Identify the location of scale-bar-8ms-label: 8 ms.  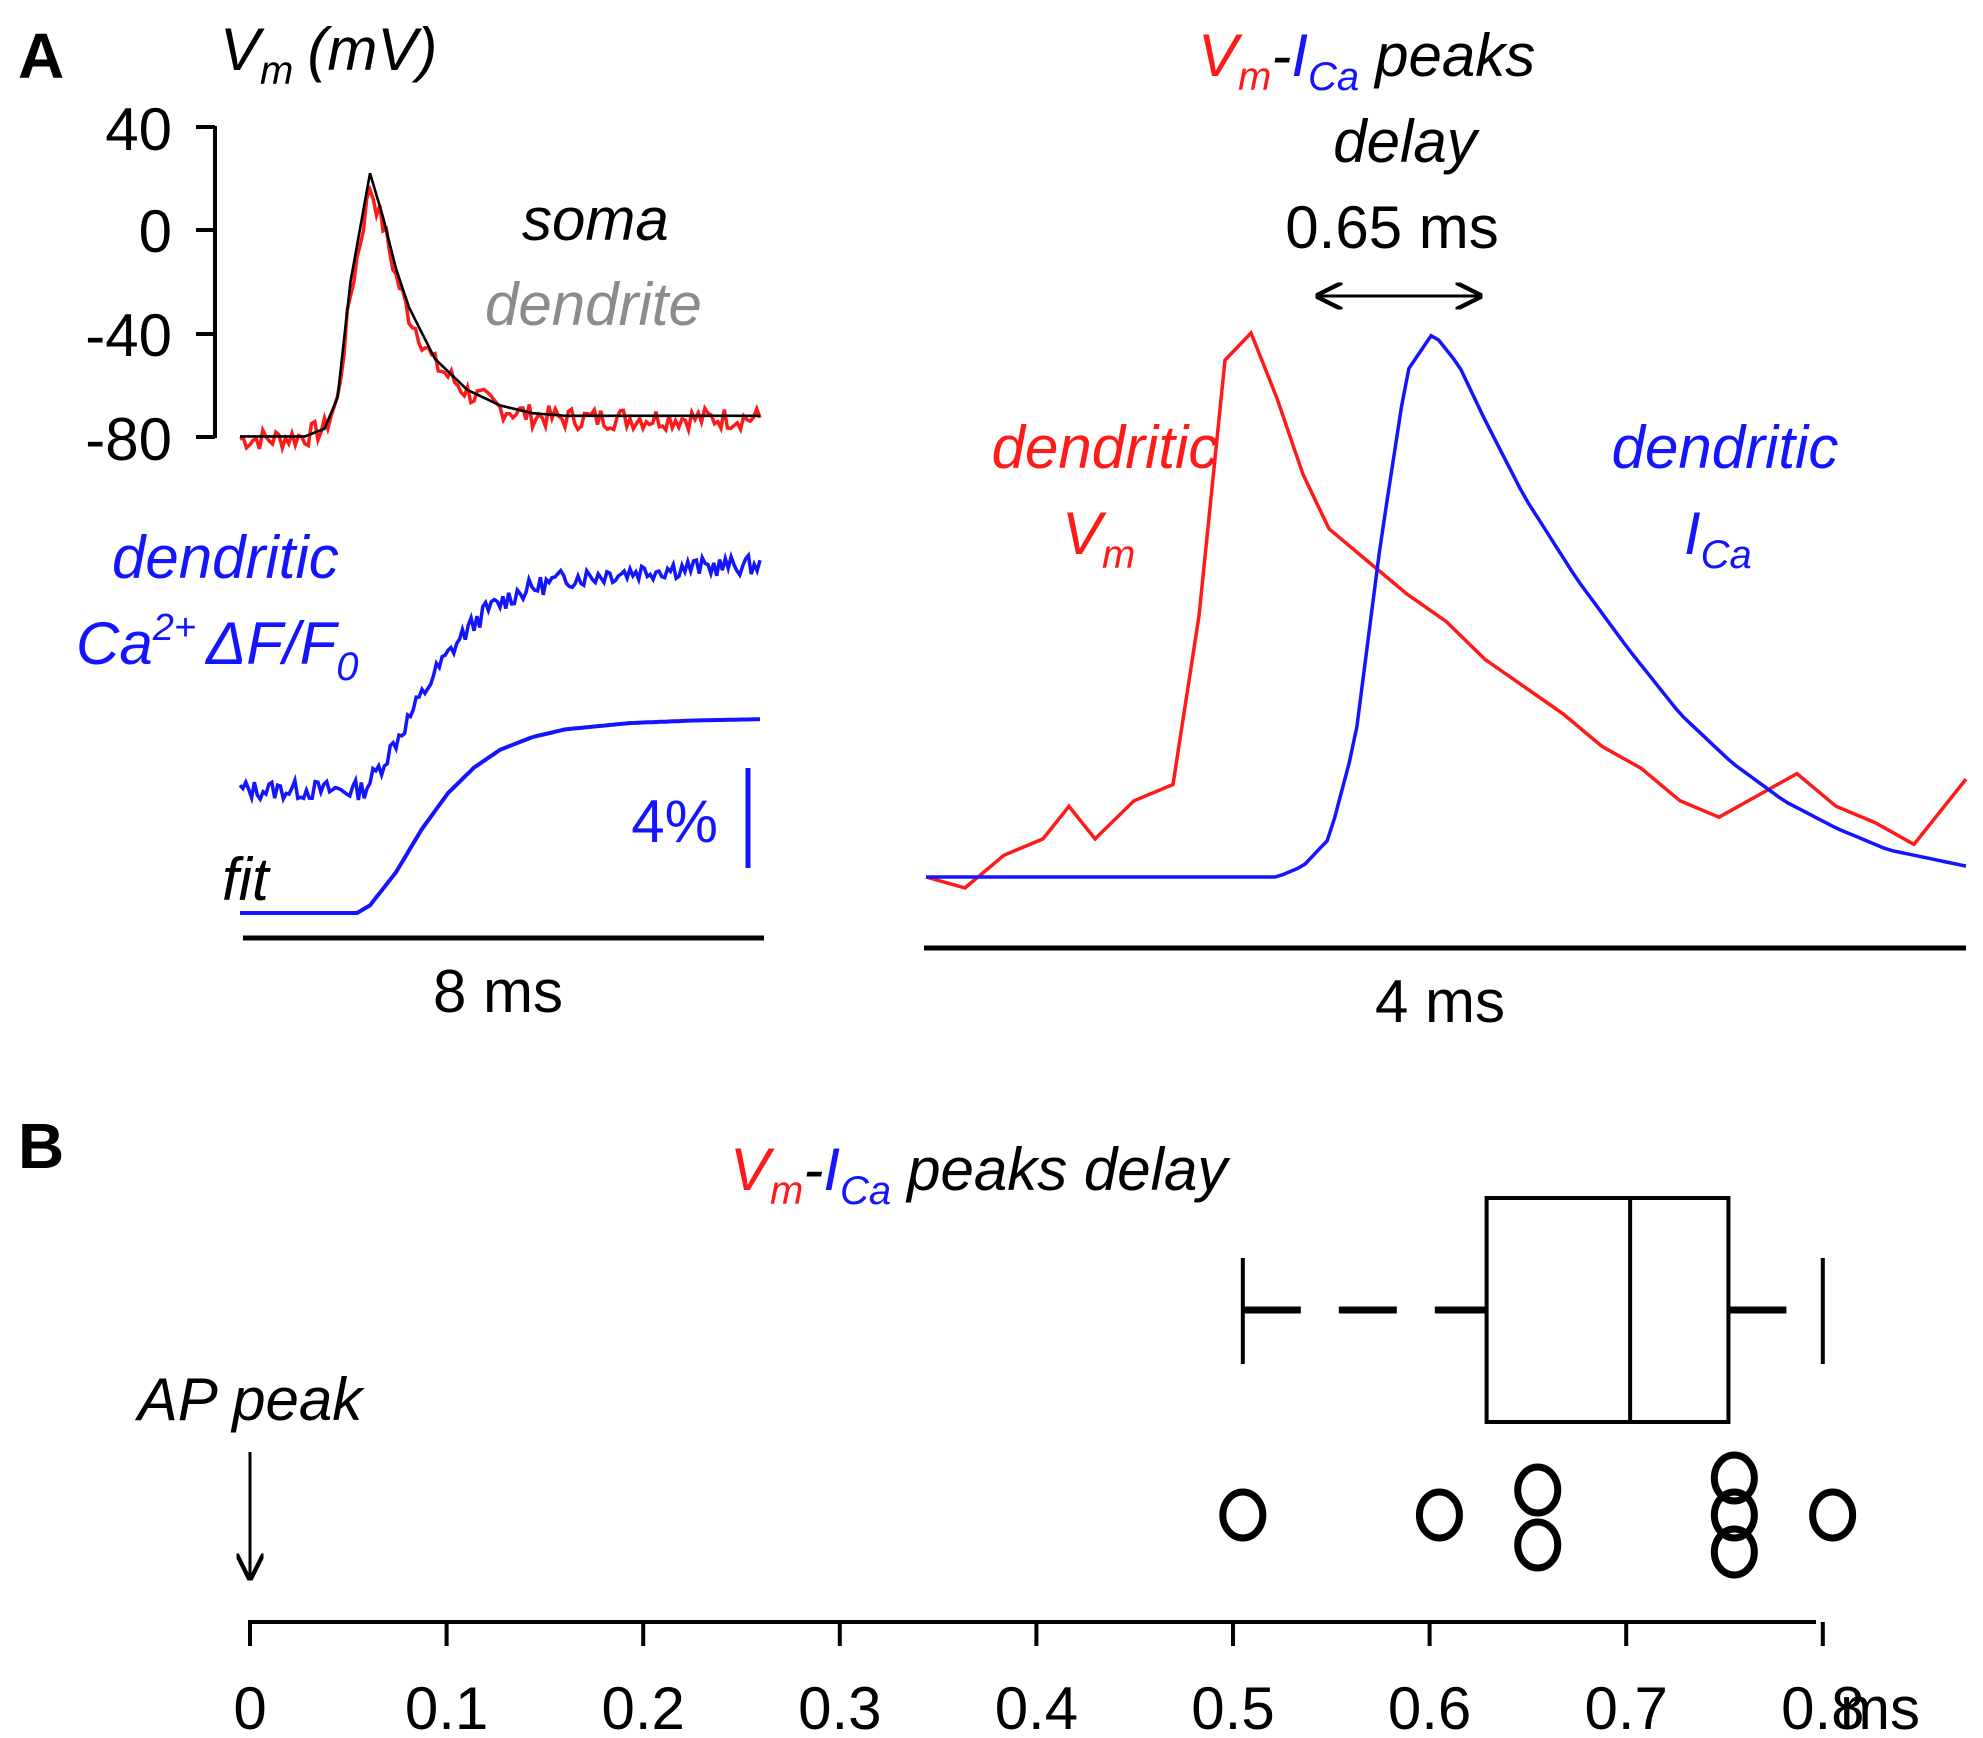
(498, 991).